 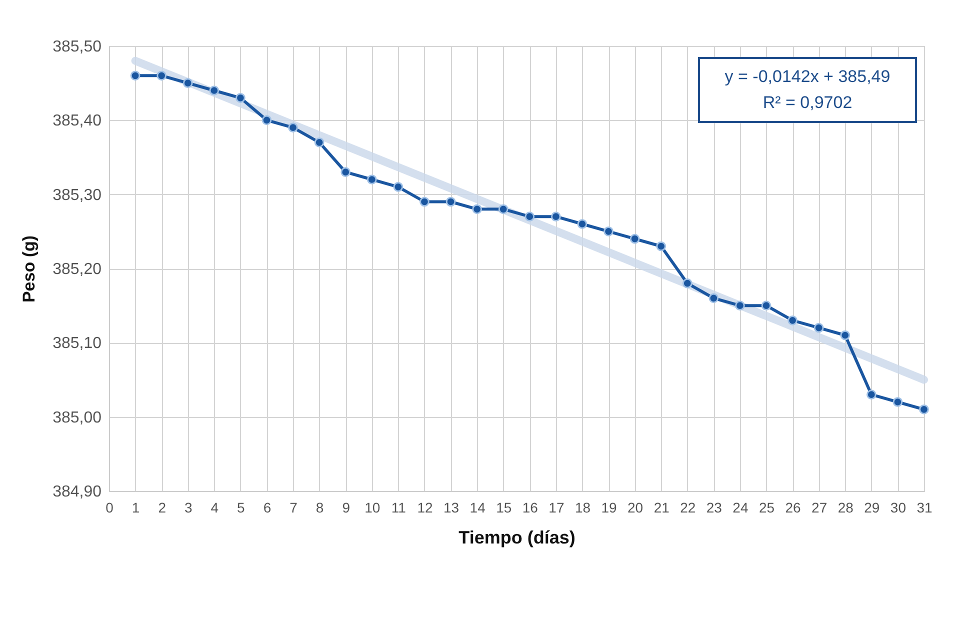 I want to click on x-tick-label: 13, so click(x=451, y=508).